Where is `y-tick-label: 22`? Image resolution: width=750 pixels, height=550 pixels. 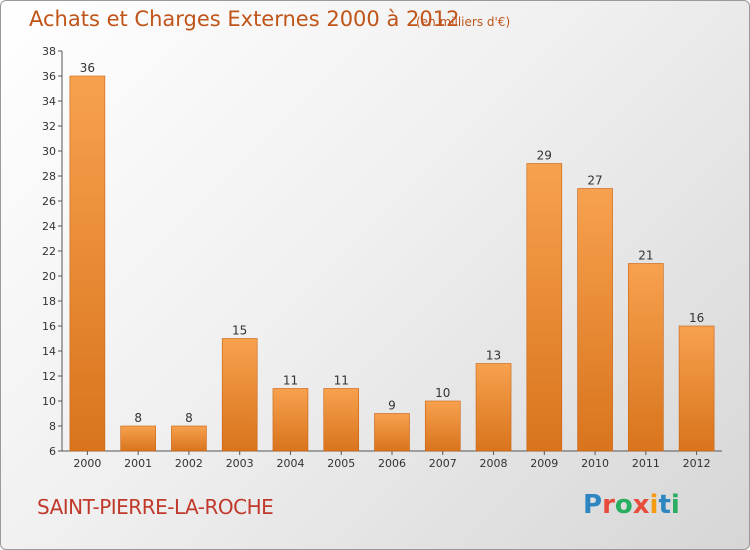
y-tick-label: 22 is located at coordinates (49, 251).